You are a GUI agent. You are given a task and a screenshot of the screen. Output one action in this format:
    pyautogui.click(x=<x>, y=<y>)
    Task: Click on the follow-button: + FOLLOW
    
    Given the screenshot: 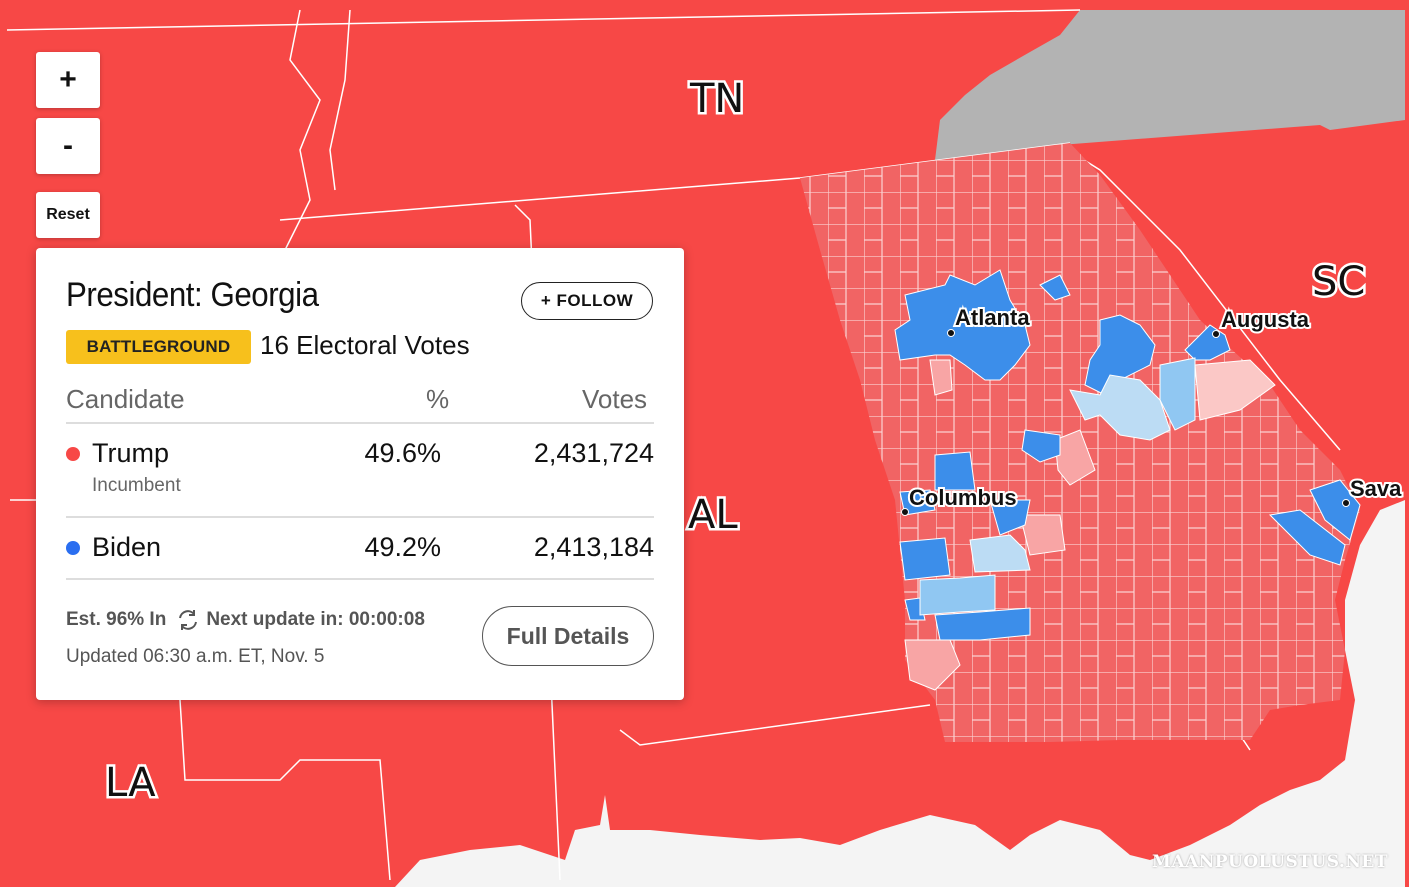 What is the action you would take?
    pyautogui.click(x=587, y=301)
    